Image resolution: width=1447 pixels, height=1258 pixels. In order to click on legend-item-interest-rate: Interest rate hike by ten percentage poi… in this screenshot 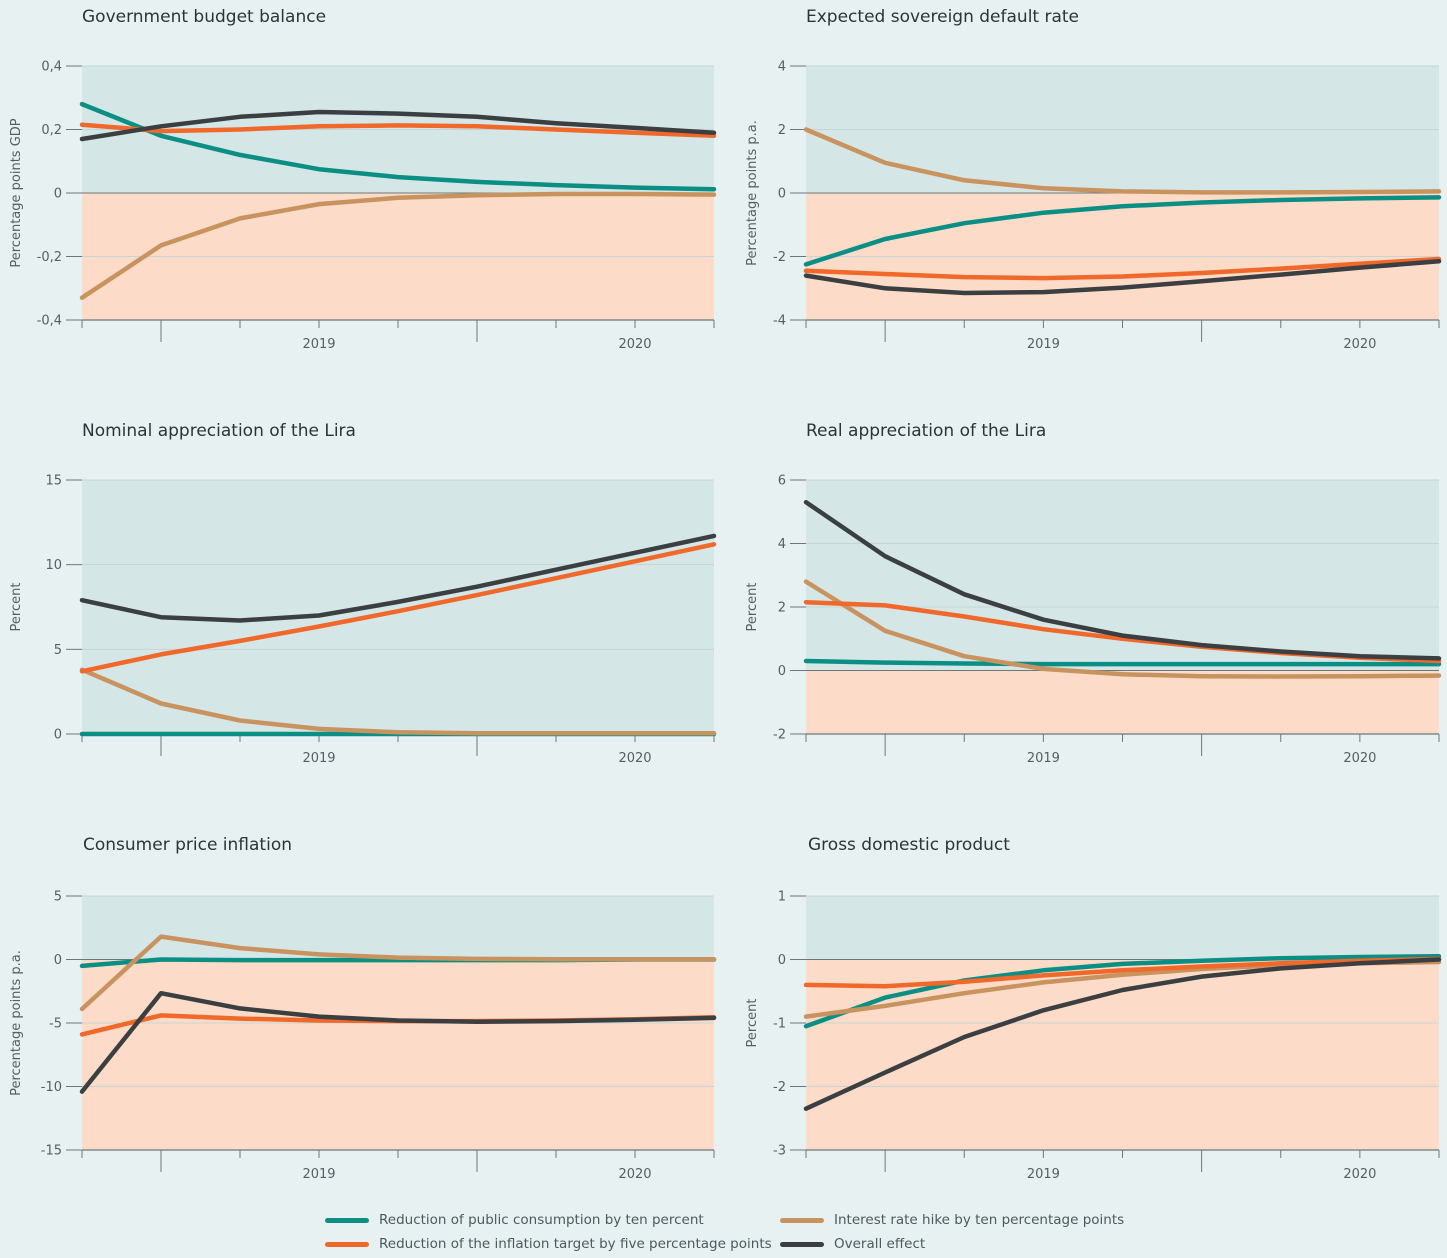, I will do `click(952, 1220)`.